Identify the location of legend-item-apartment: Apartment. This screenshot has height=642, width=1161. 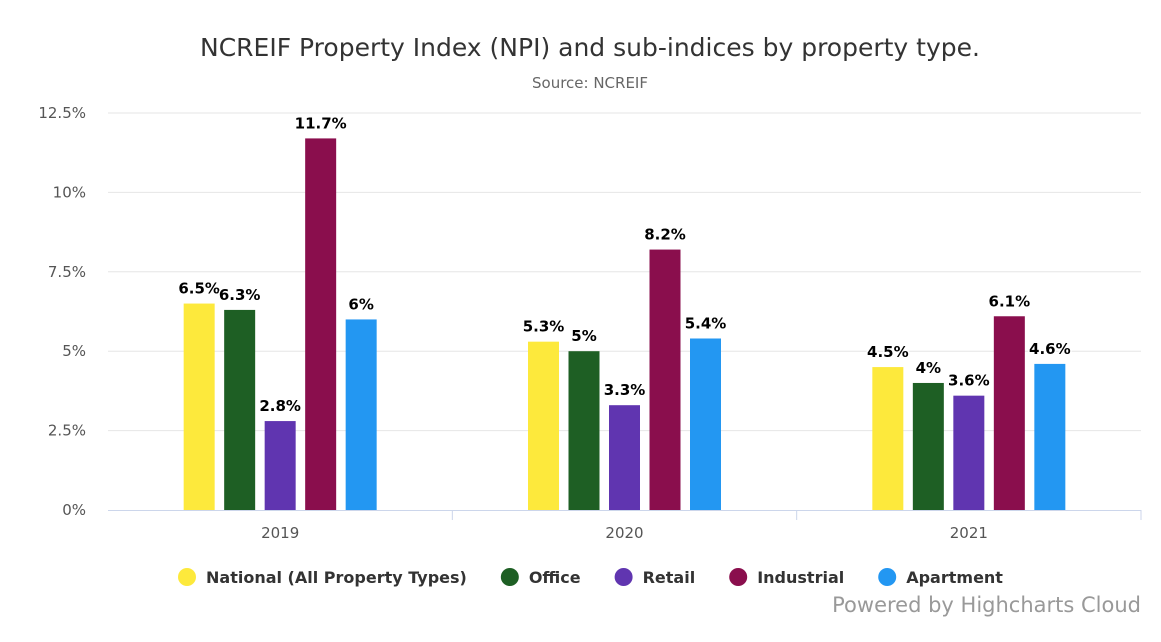
(940, 577).